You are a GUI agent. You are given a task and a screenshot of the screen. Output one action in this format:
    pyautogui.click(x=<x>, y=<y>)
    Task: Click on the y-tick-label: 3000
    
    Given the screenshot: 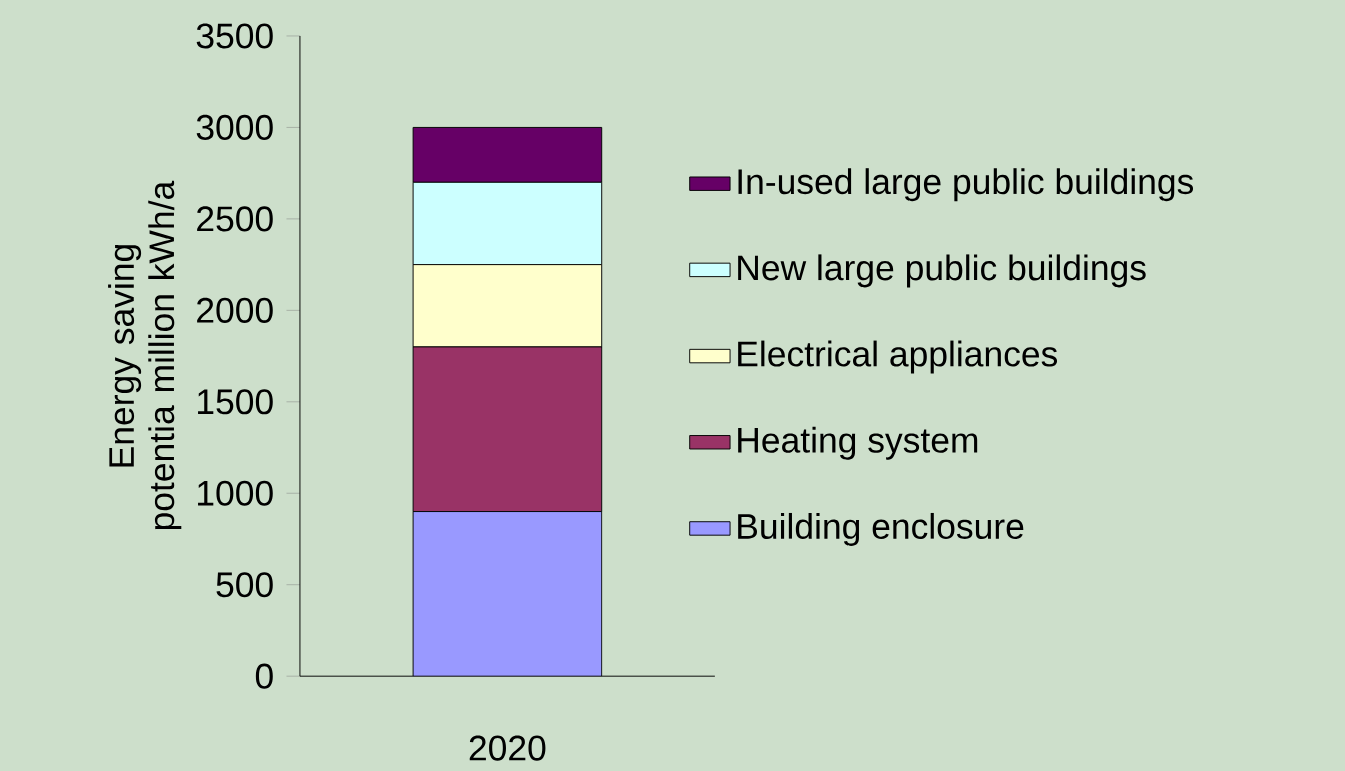 What is the action you would take?
    pyautogui.click(x=234, y=127)
    